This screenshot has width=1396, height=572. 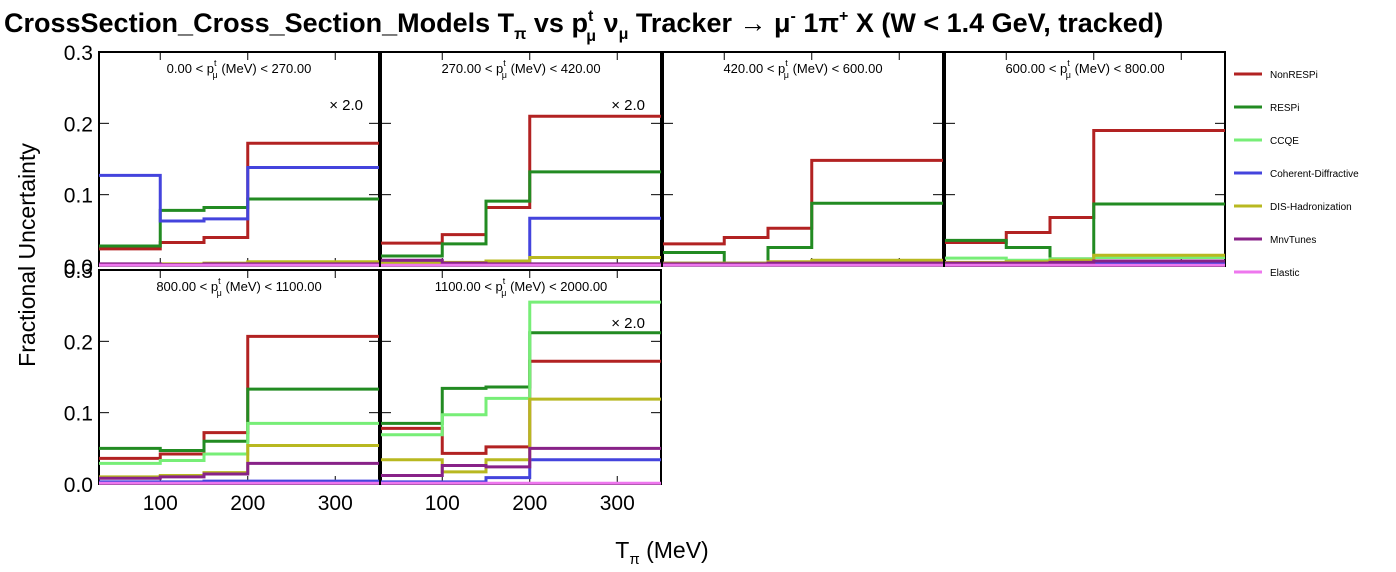 I want to click on legend-item: NonRESPi, so click(x=1276, y=75).